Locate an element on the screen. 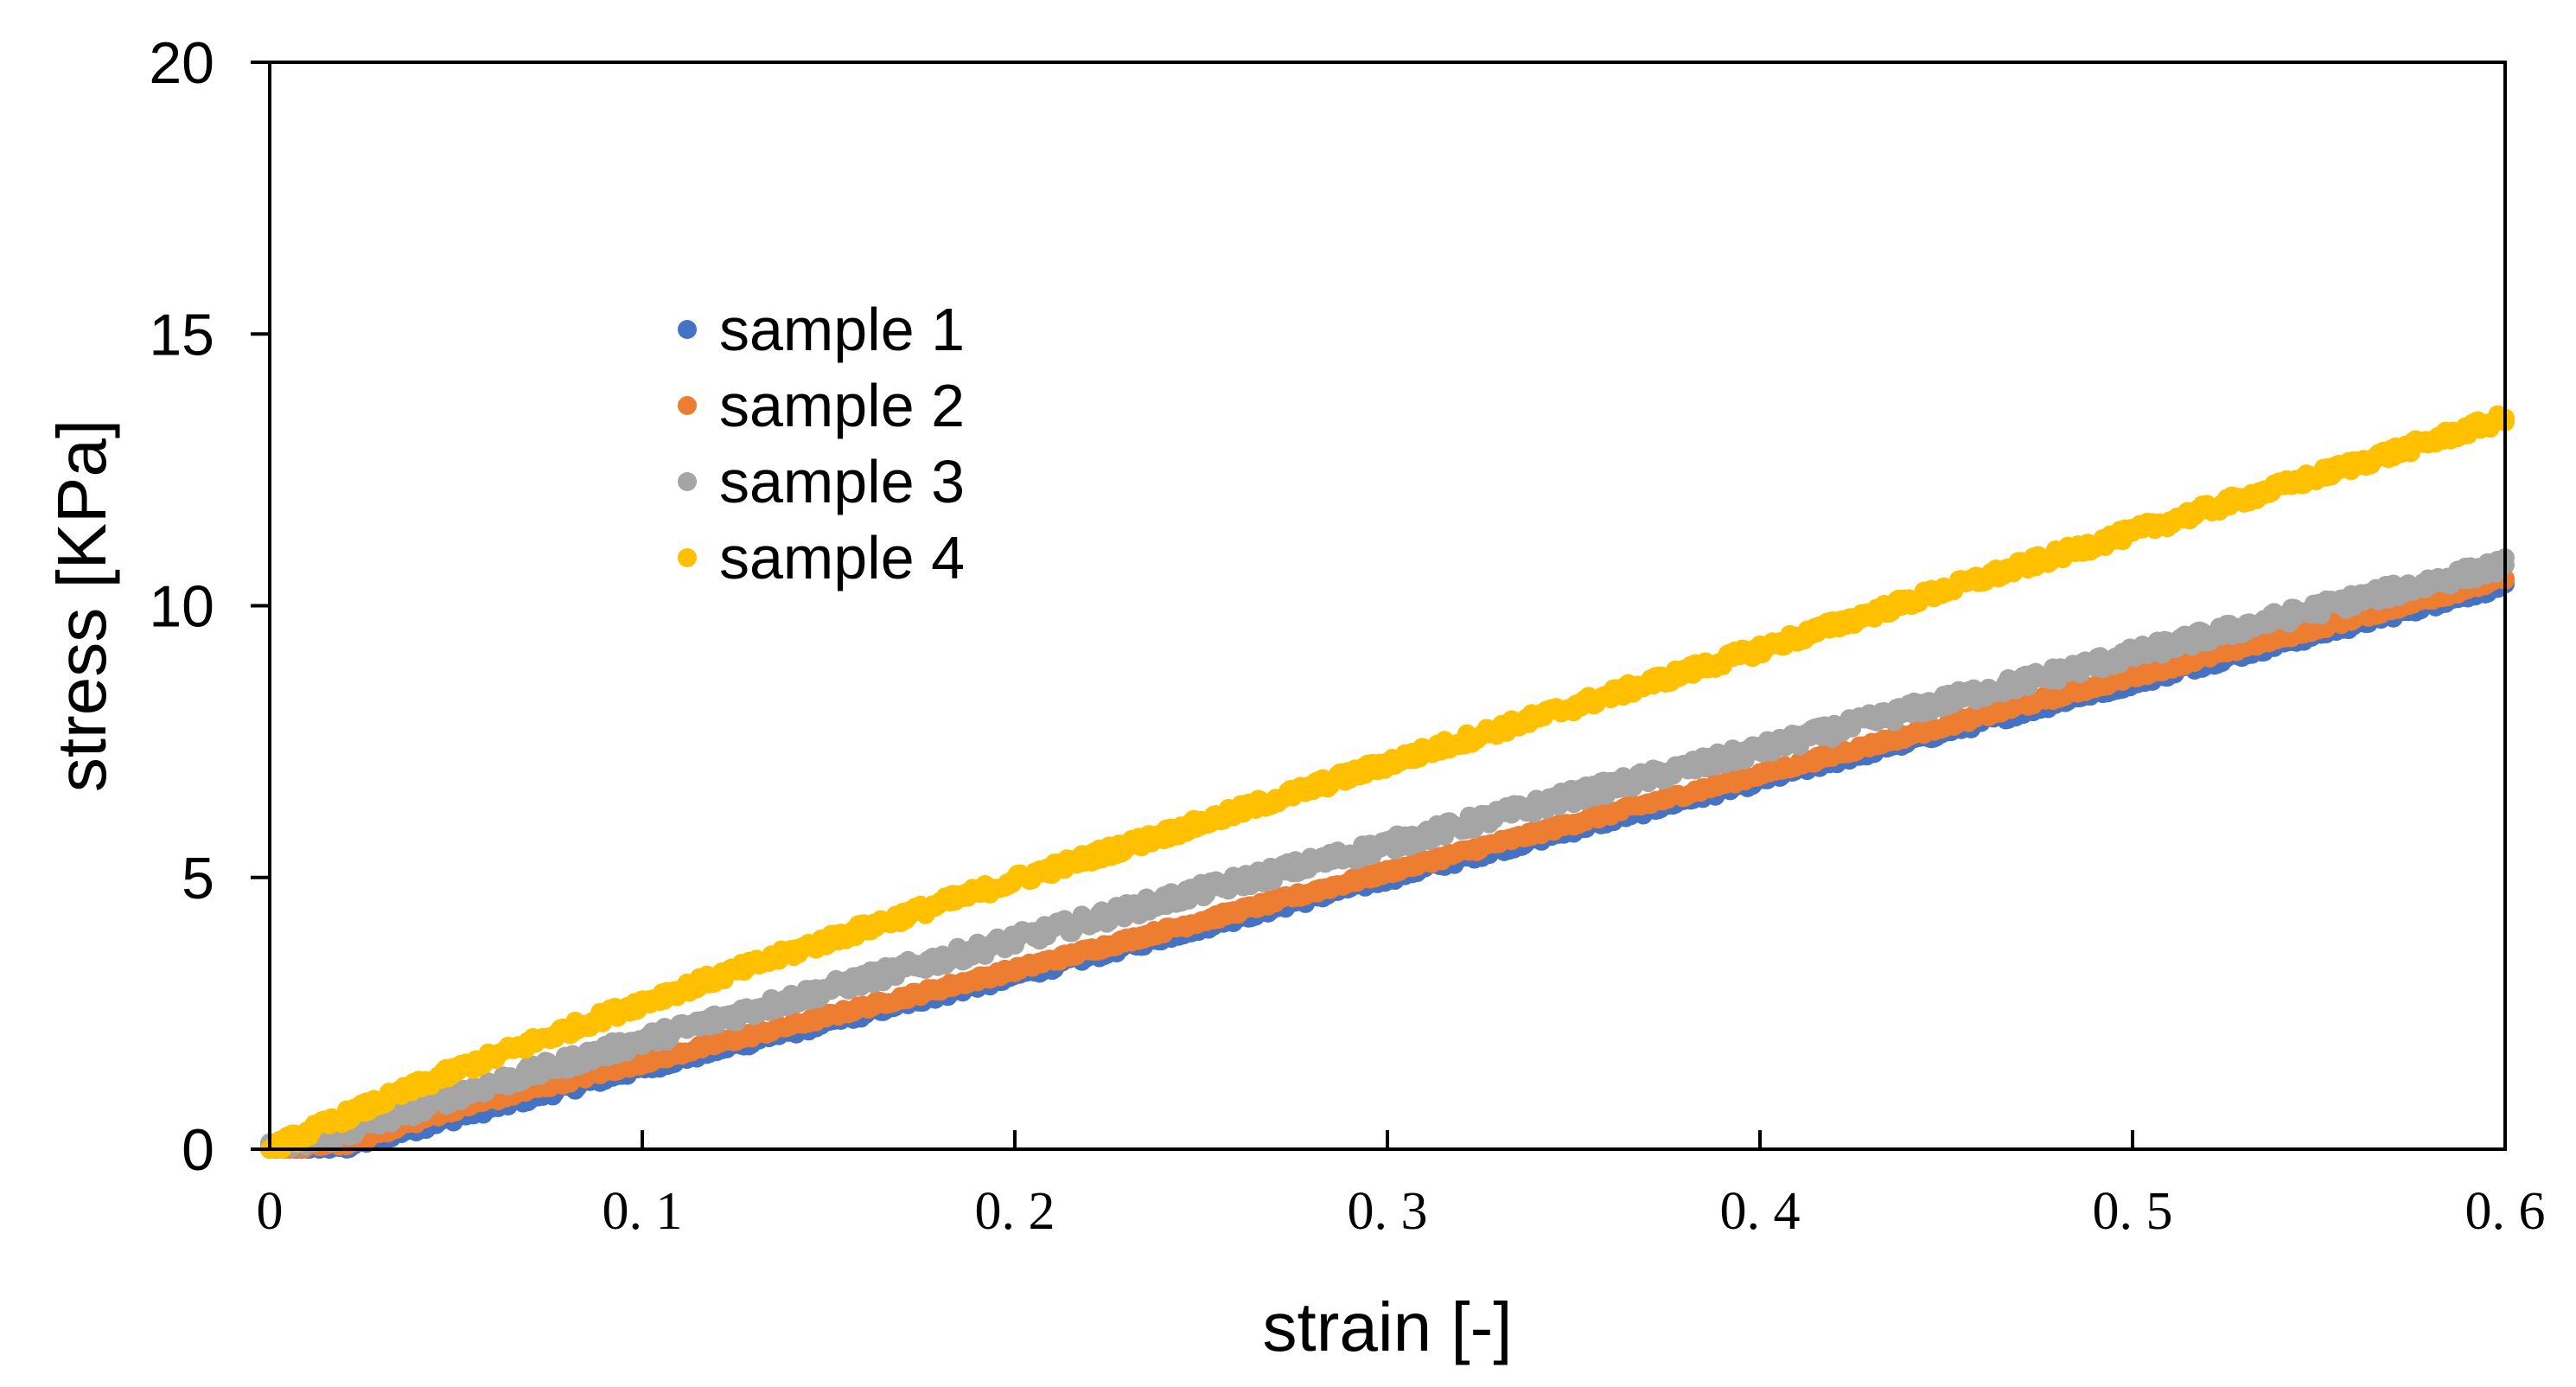  x-tick-label: 0. 2 is located at coordinates (1015, 1211).